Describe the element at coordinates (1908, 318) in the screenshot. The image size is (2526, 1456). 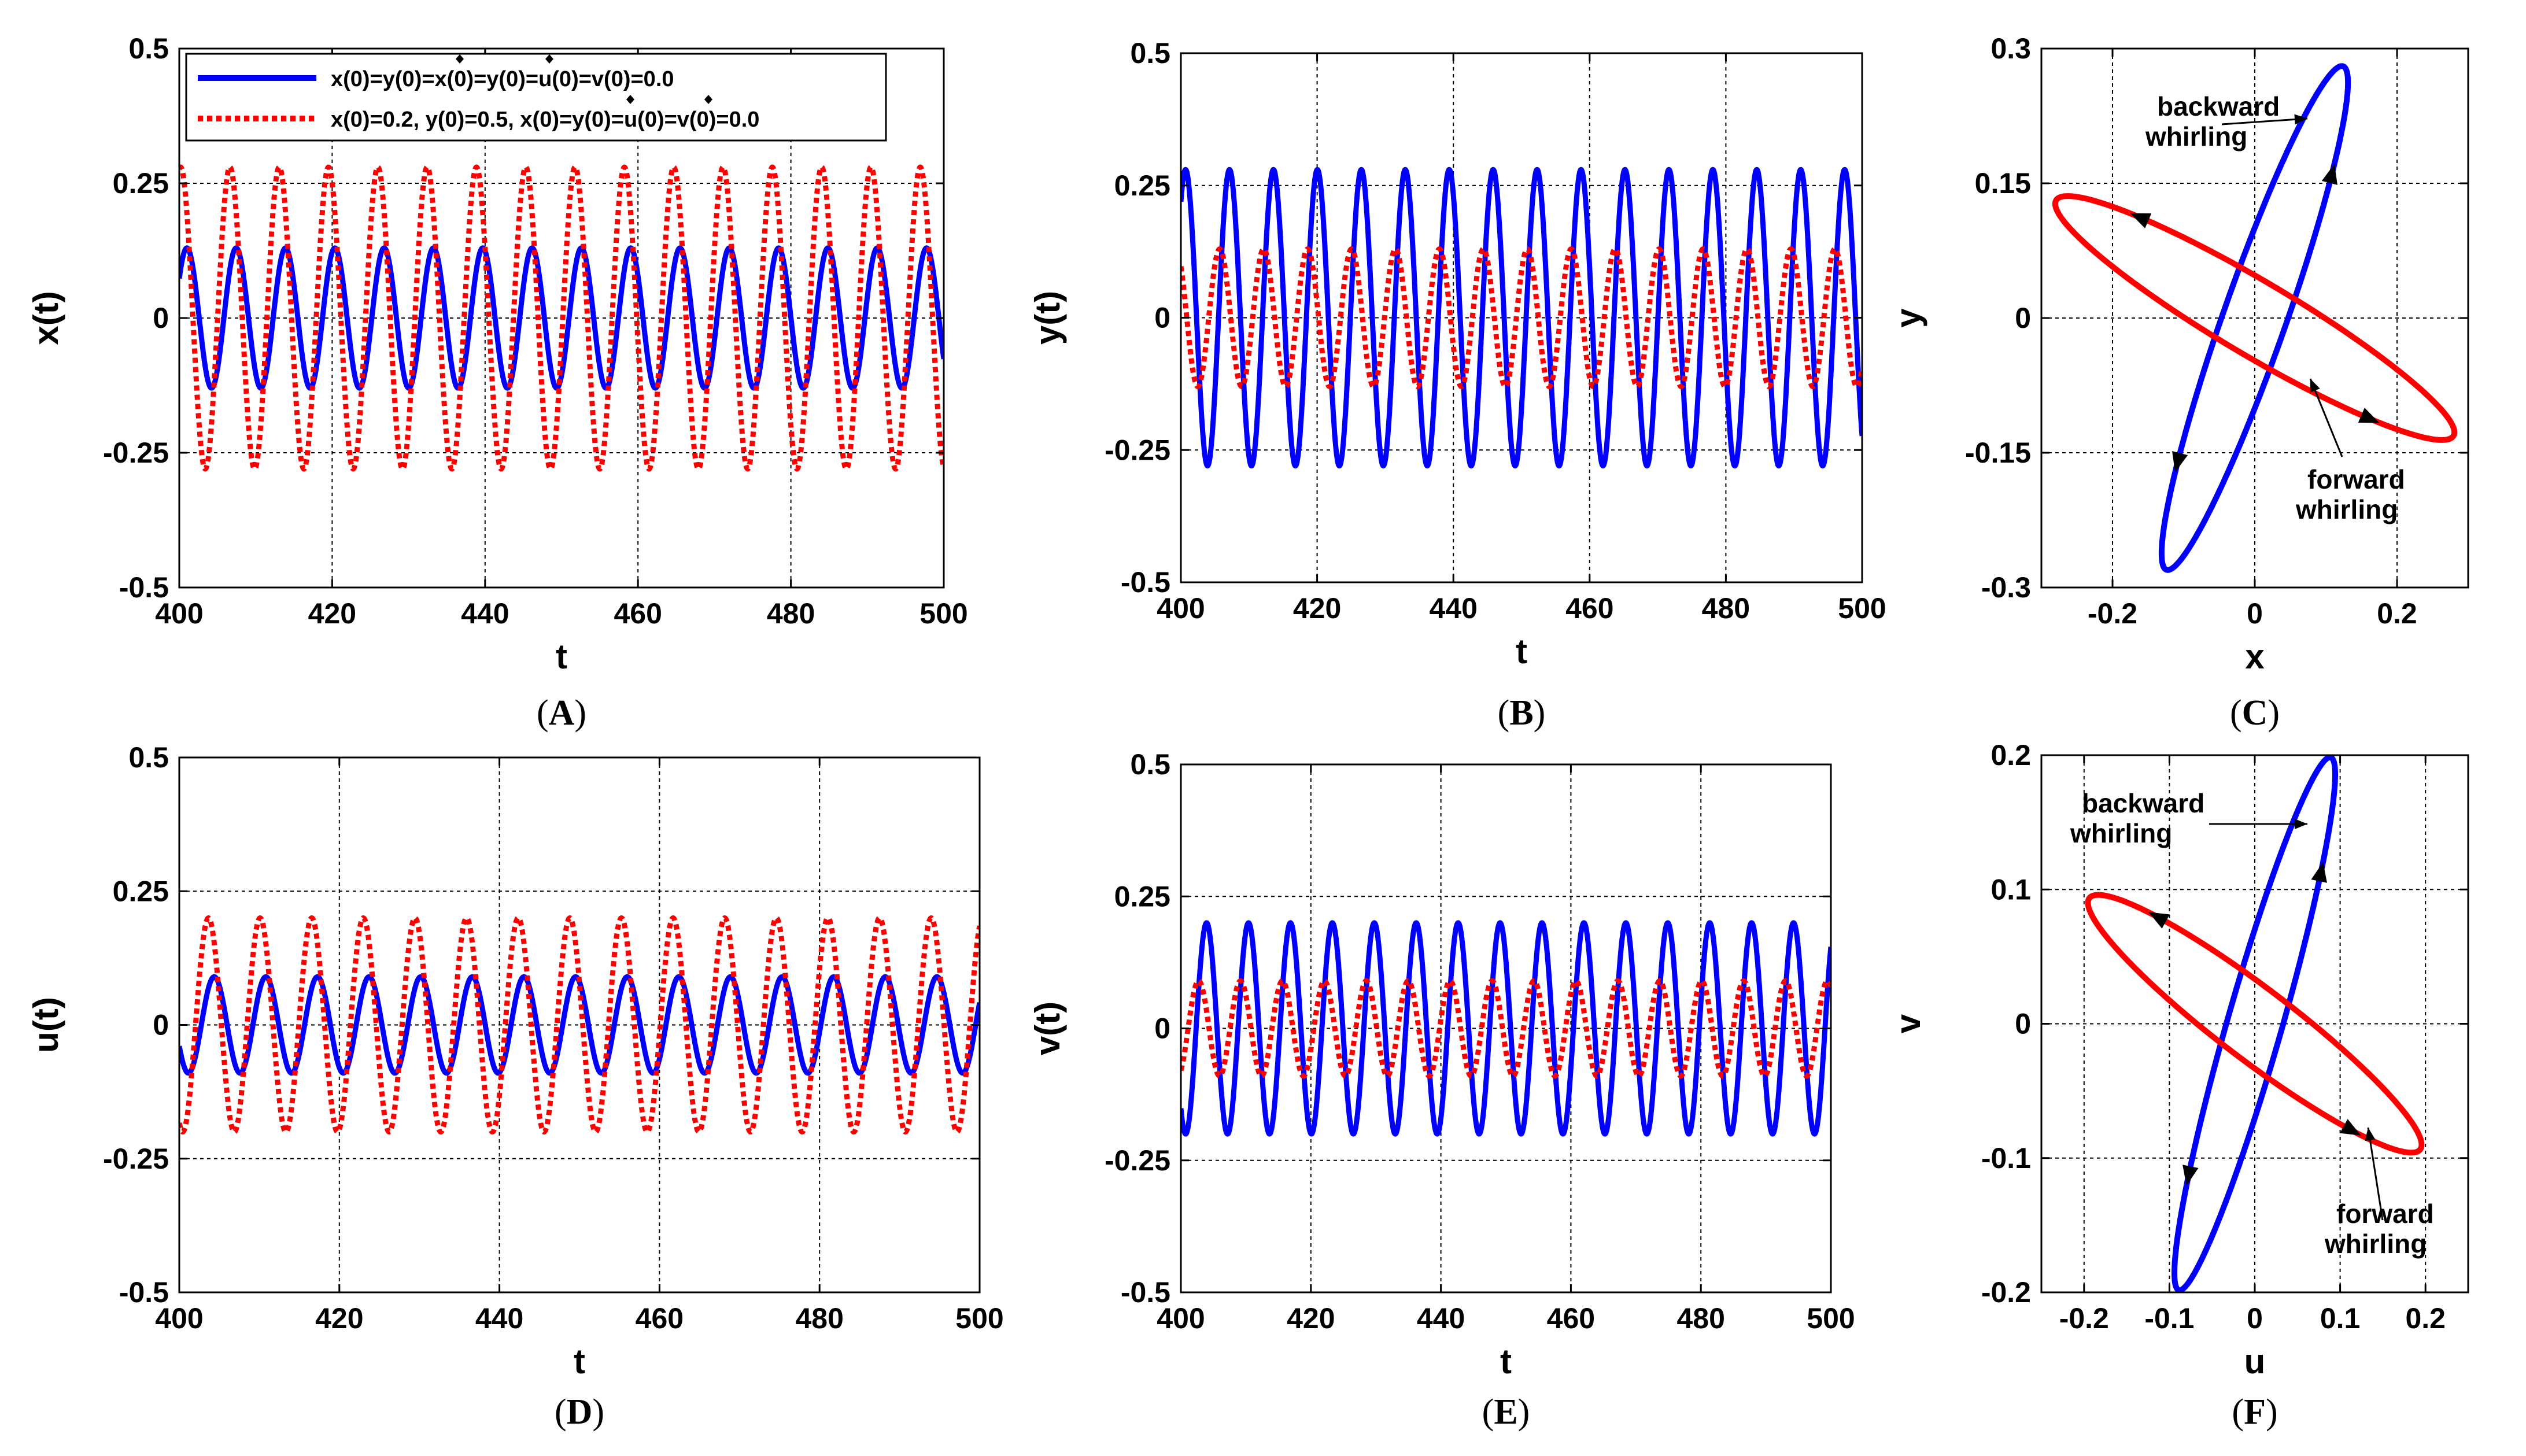
I see `y-axis-label: y` at that location.